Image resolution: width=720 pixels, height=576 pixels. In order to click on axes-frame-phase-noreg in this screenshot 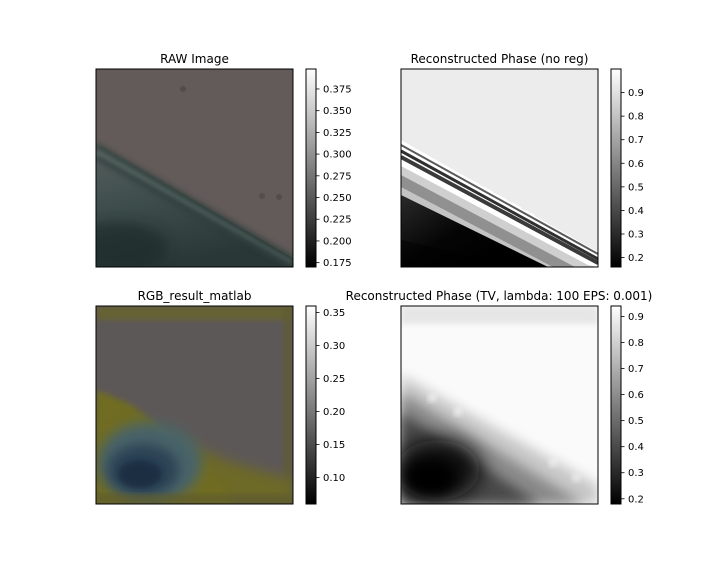, I will do `click(499, 168)`.